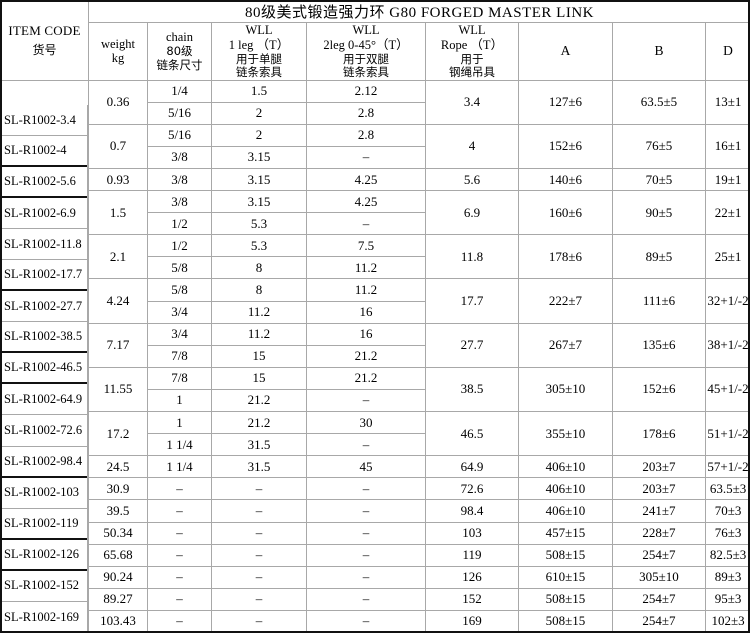 Image resolution: width=750 pixels, height=633 pixels. What do you see at coordinates (259, 58) in the screenshot?
I see `header-wll1-line3: 用于单腿` at bounding box center [259, 58].